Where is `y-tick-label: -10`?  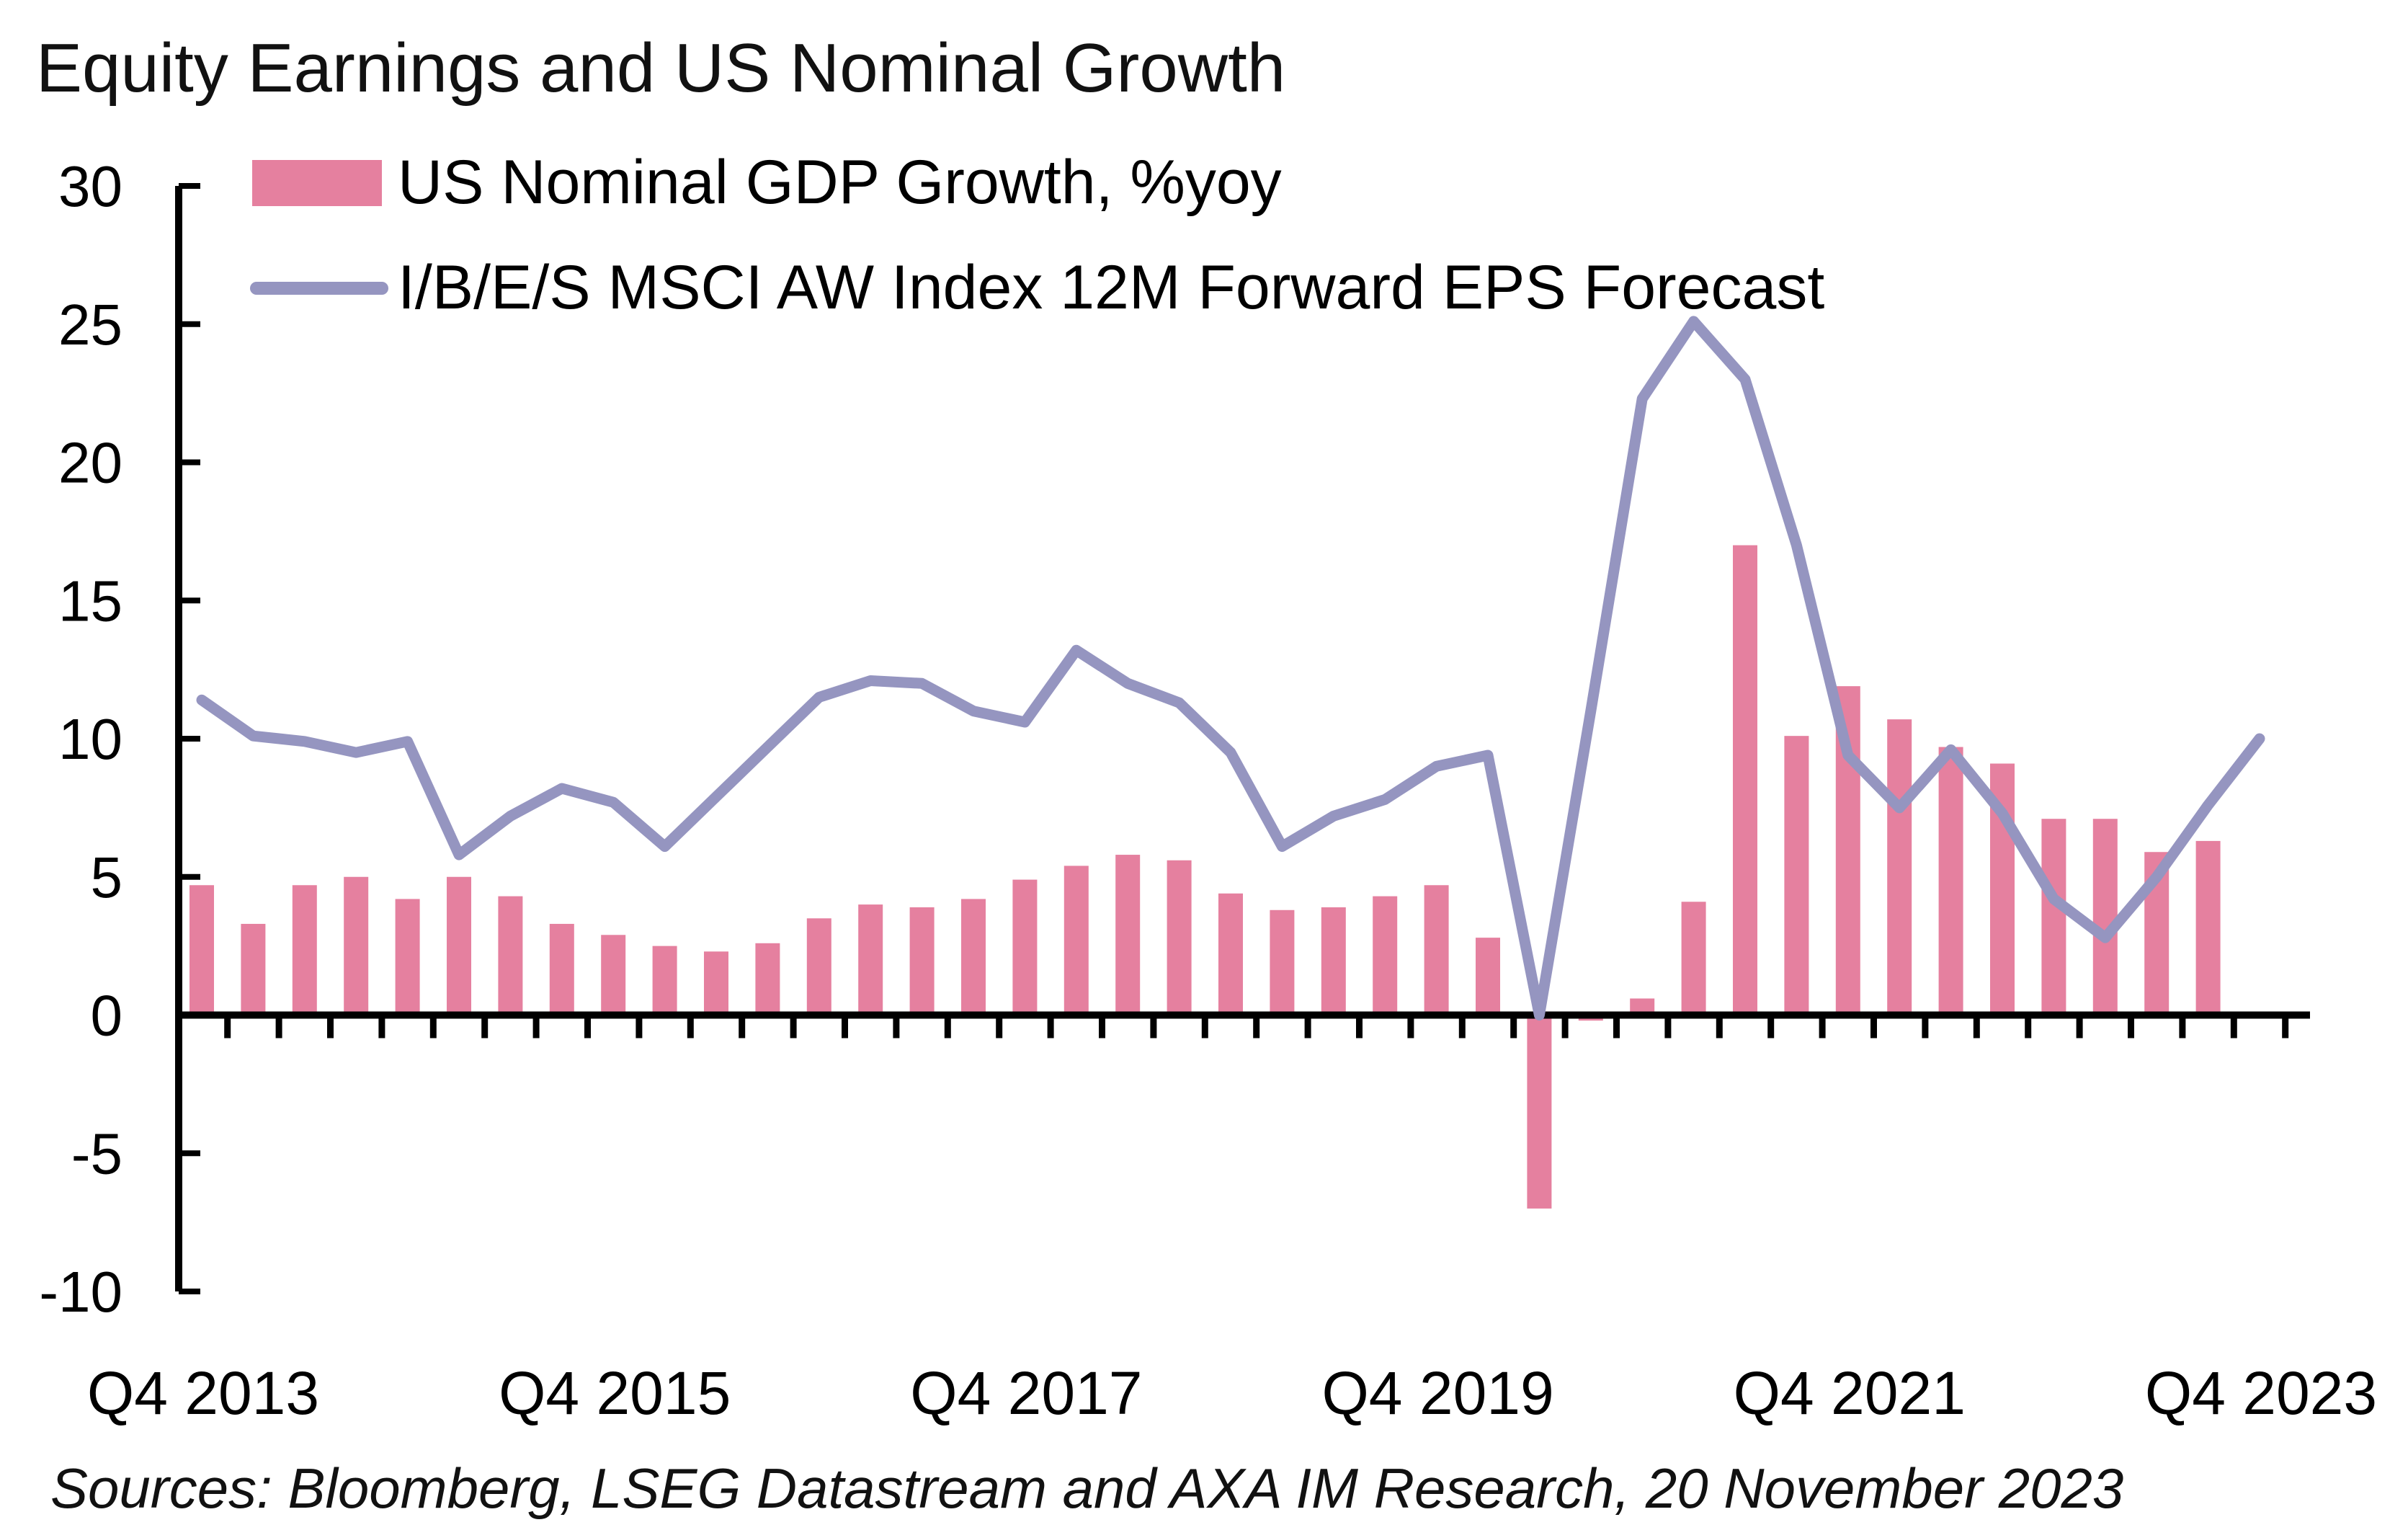
y-tick-label: -10 is located at coordinates (80, 1292).